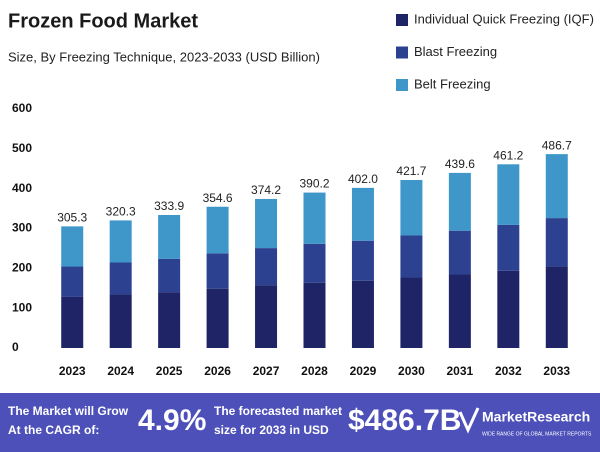  Describe the element at coordinates (218, 198) in the screenshot. I see `total-label: 354.6` at that location.